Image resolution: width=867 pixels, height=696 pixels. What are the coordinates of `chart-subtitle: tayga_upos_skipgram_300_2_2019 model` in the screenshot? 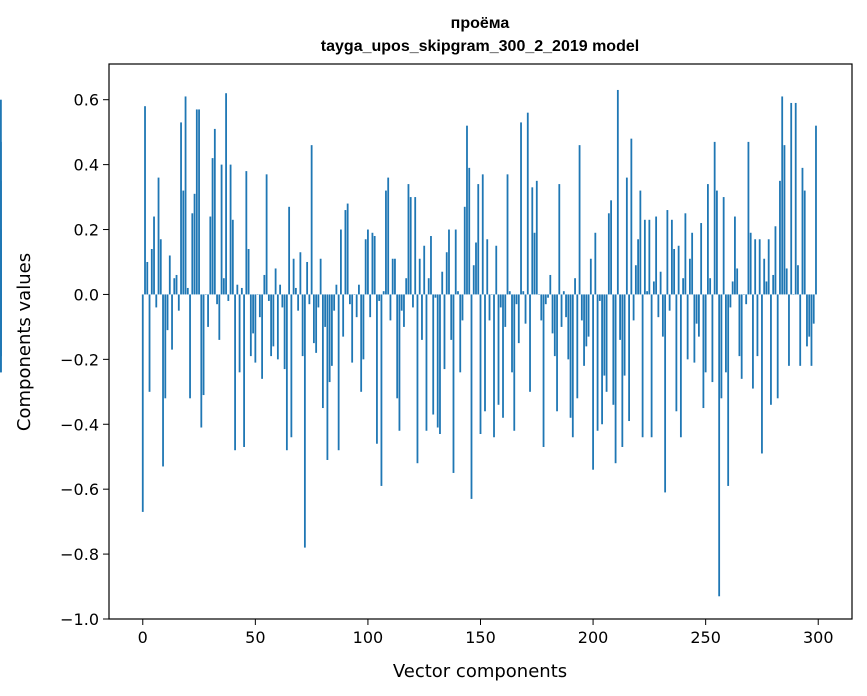 It's located at (480, 46).